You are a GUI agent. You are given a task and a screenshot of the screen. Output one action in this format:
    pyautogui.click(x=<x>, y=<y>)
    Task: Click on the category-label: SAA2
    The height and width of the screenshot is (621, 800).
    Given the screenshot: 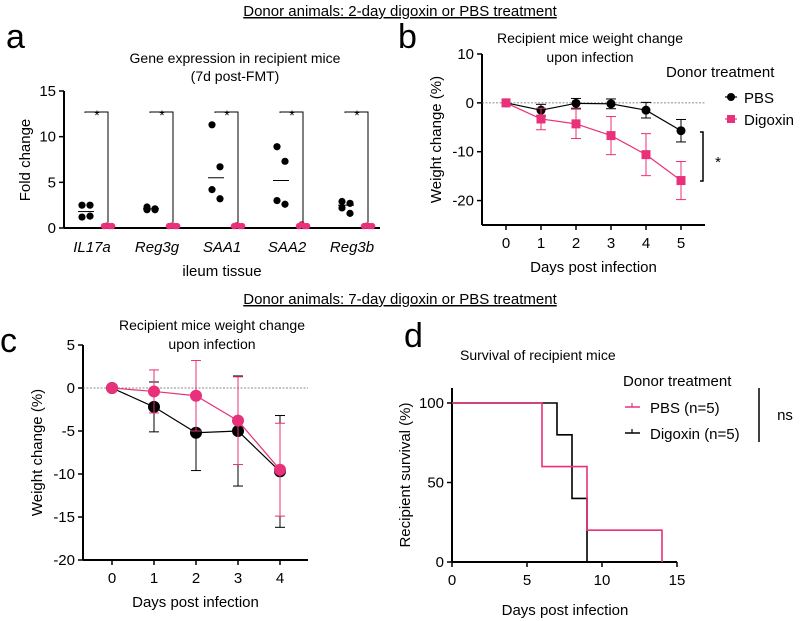 What is the action you would take?
    pyautogui.click(x=287, y=247)
    